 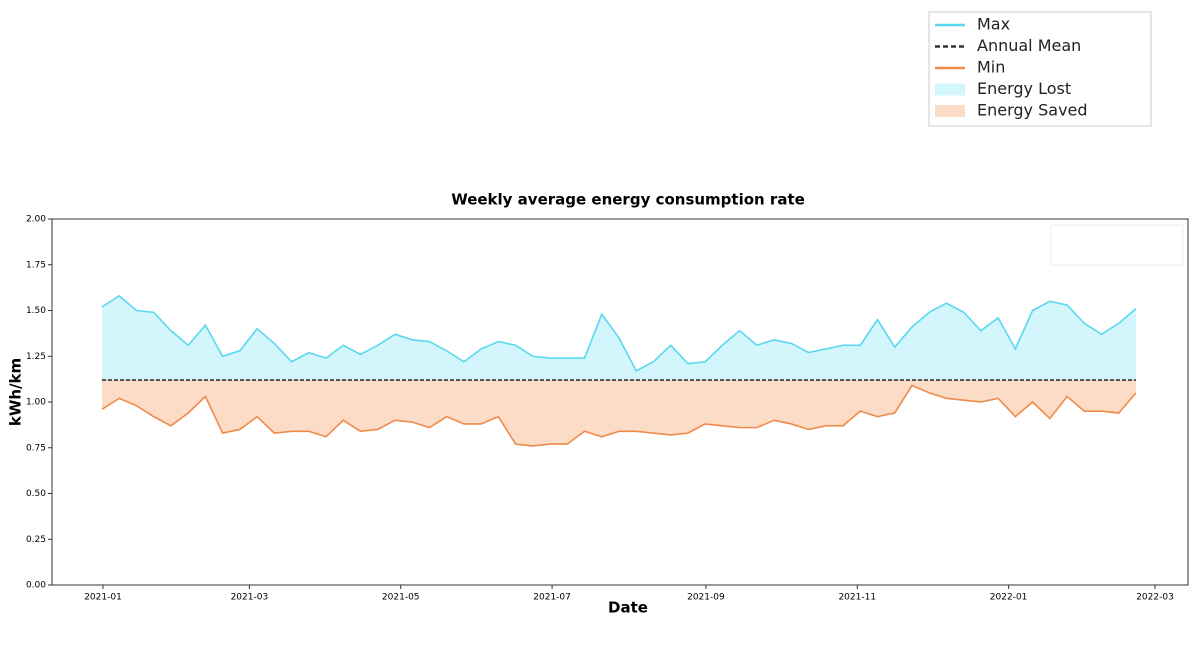 What do you see at coordinates (1117, 245) in the screenshot?
I see `faded-legend` at bounding box center [1117, 245].